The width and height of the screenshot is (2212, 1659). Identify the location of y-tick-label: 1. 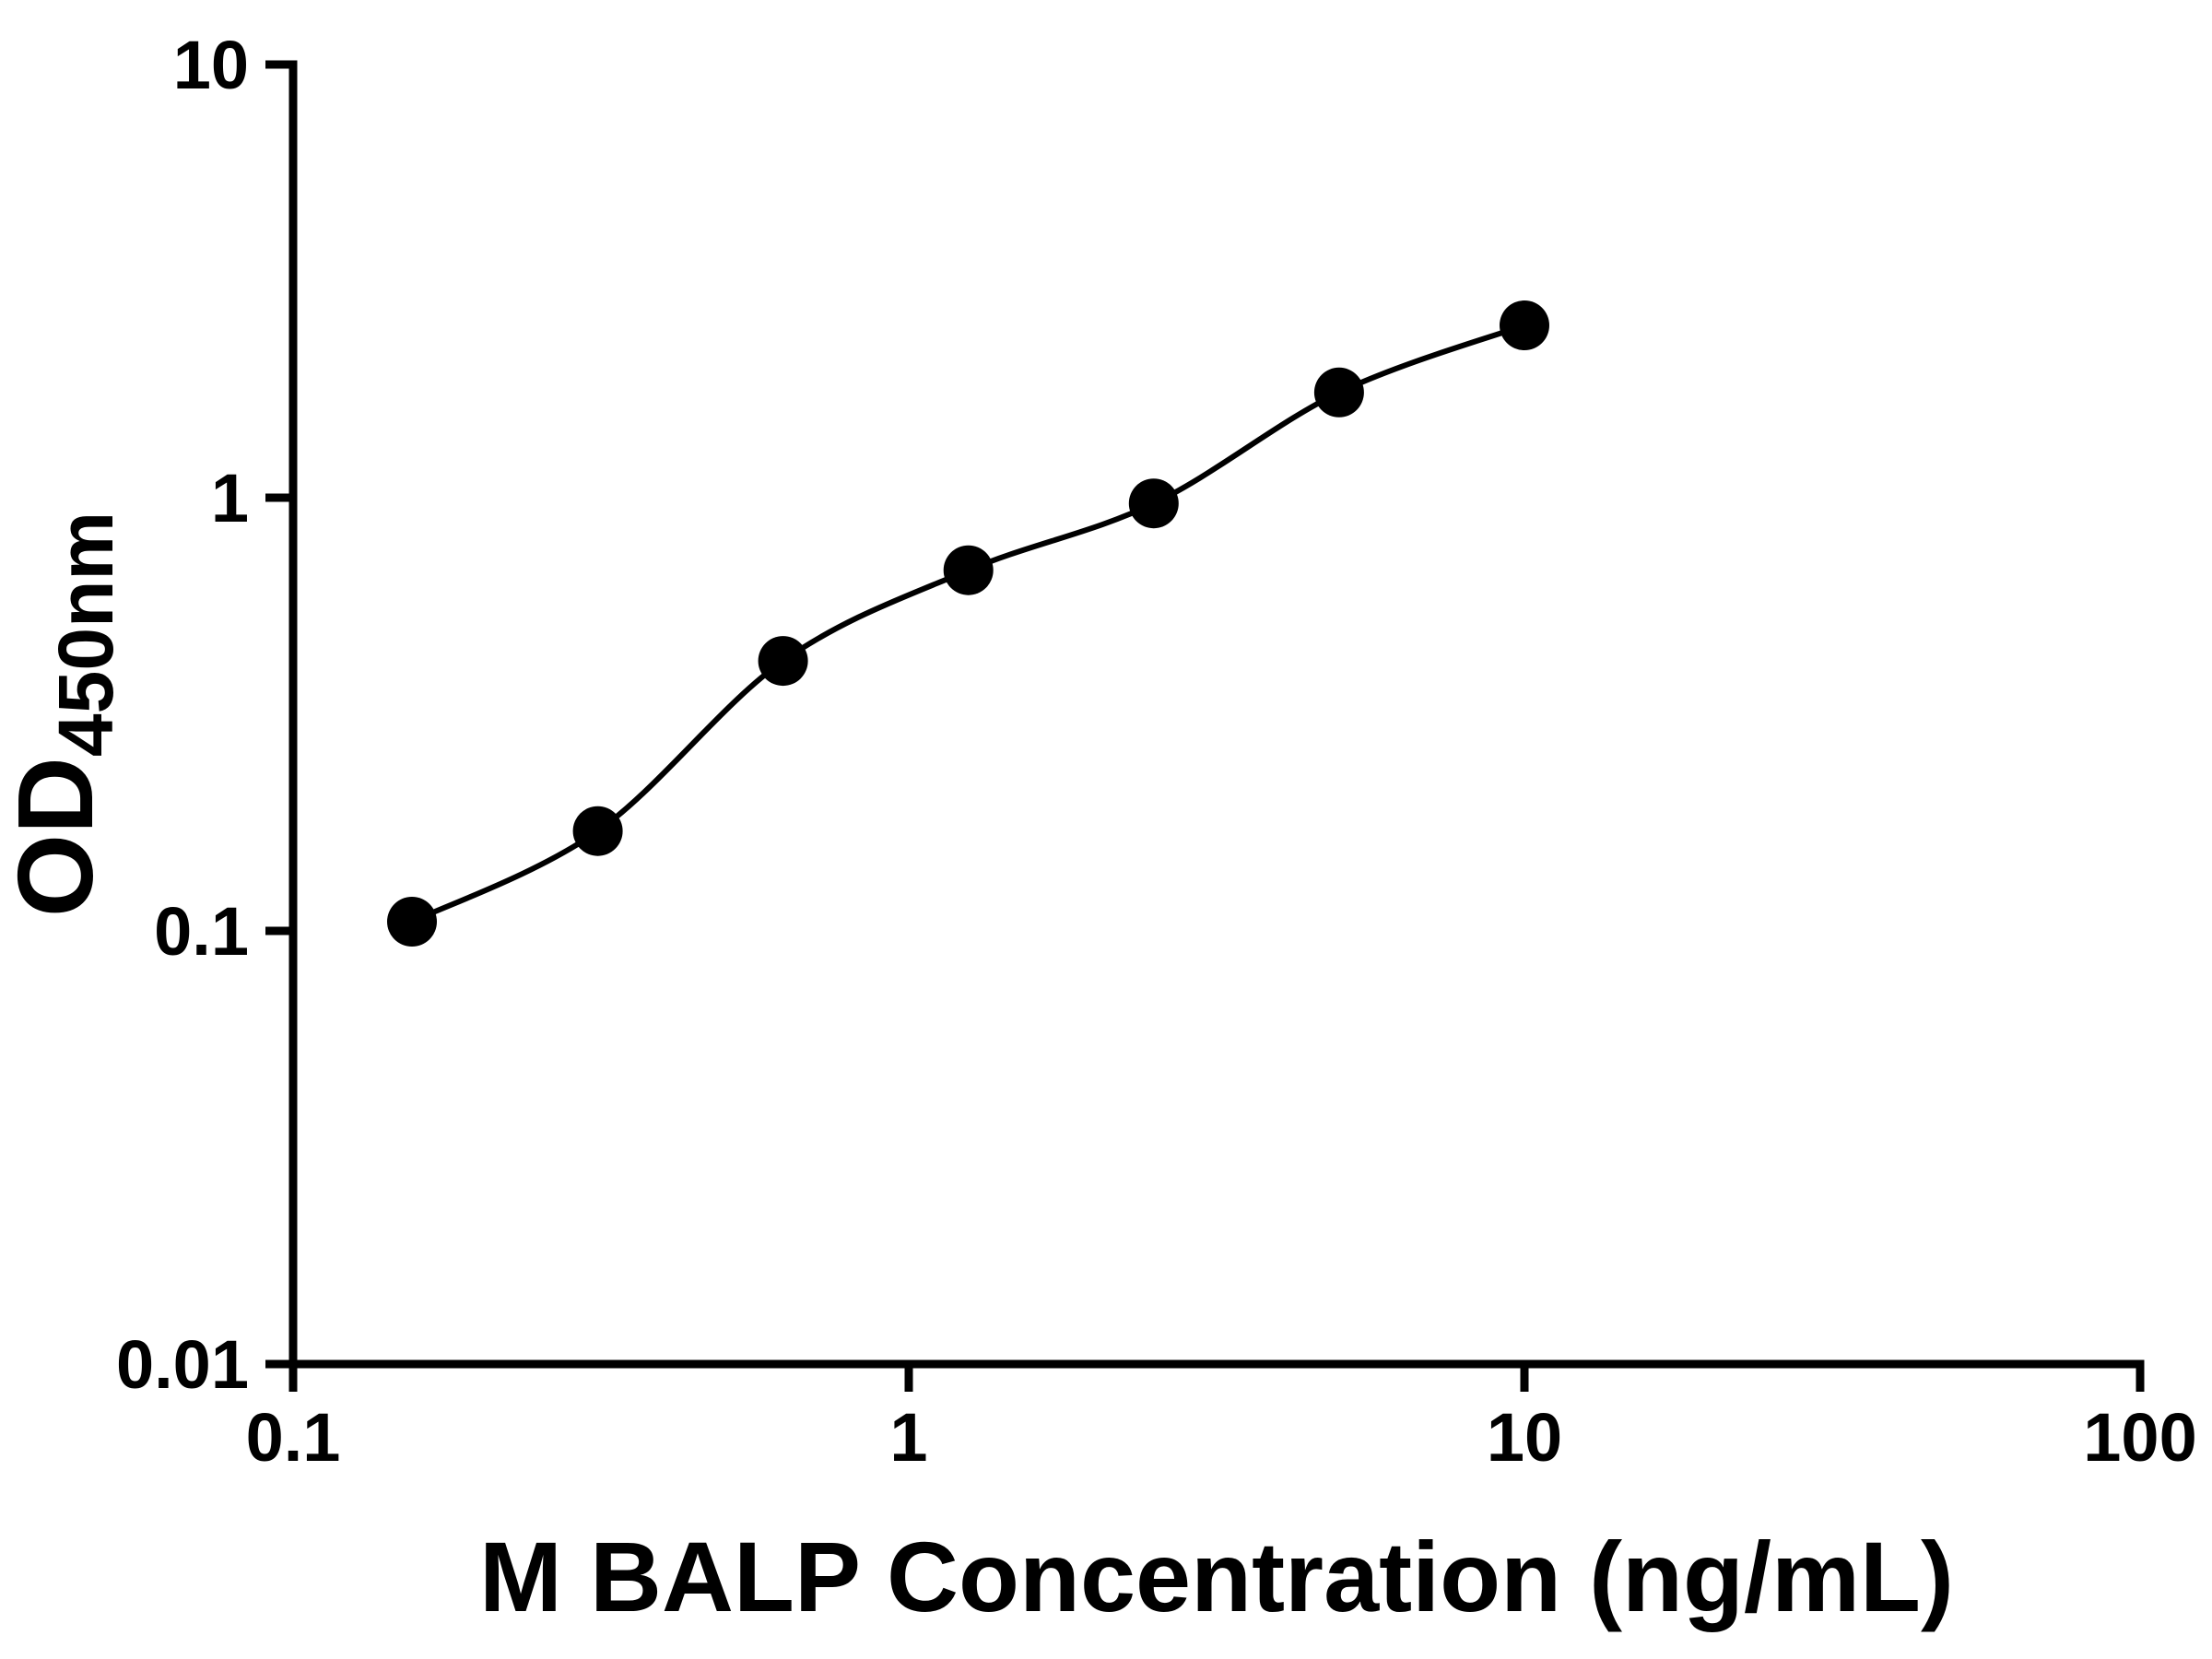
(230, 498).